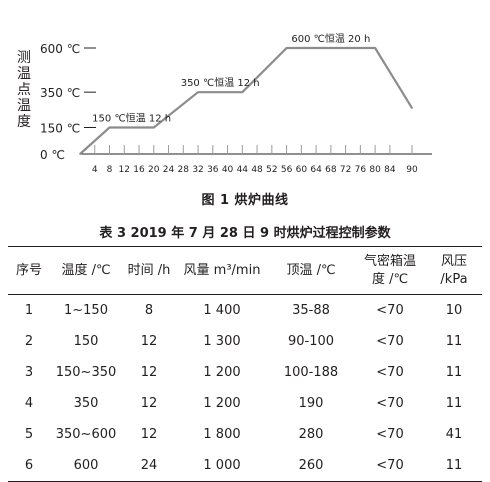 The height and width of the screenshot is (482, 490). Describe the element at coordinates (245, 434) in the screenshot. I see `table-row: 5 350~600 12 1 800 280 <70 41` at that location.